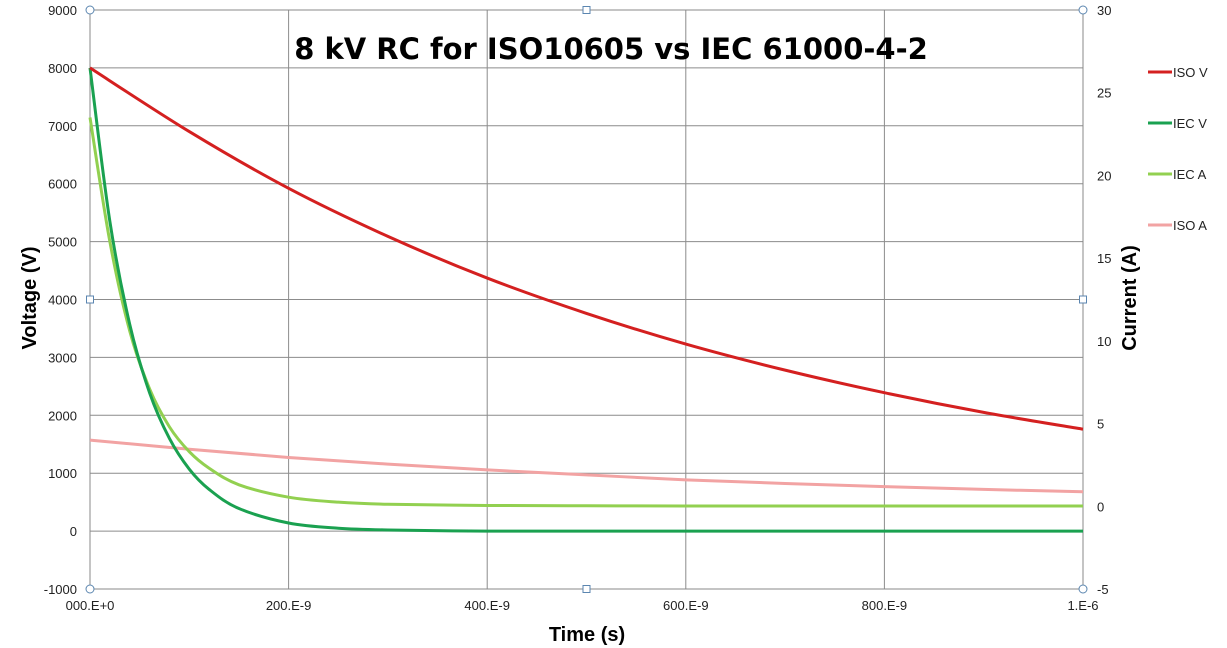 Image resolution: width=1227 pixels, height=648 pixels. Describe the element at coordinates (73, 531) in the screenshot. I see `y-tick-label: 0` at that location.